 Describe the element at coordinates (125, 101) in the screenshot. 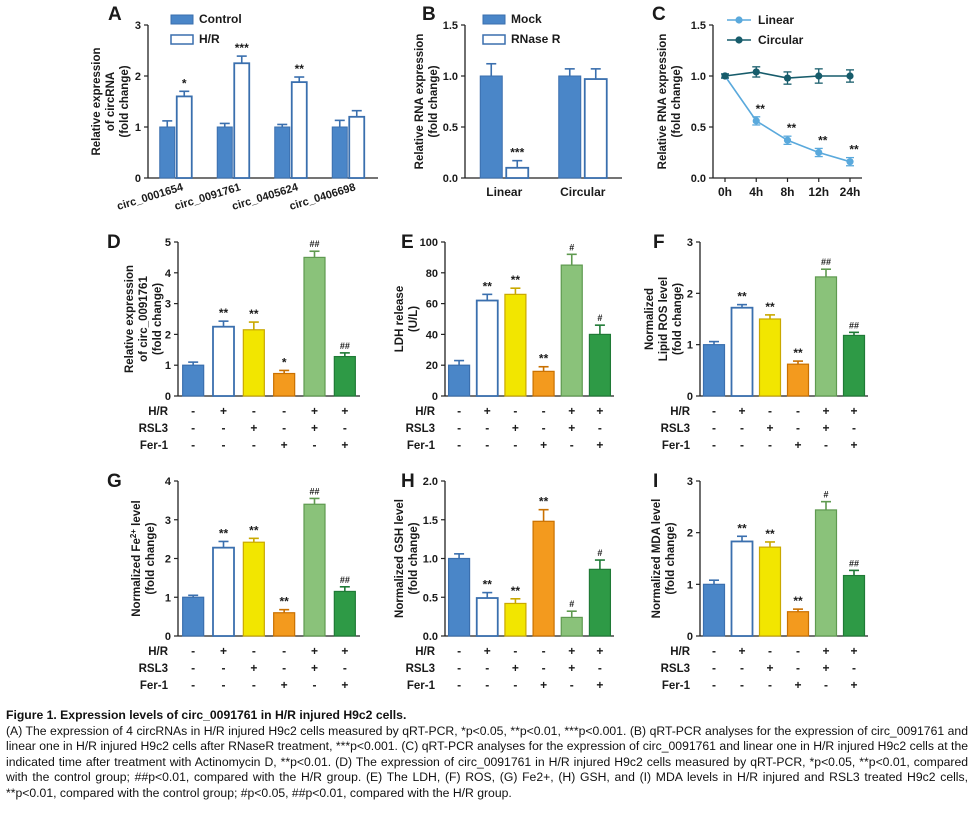

I see `y-axis-label-A: (fold change)` at that location.